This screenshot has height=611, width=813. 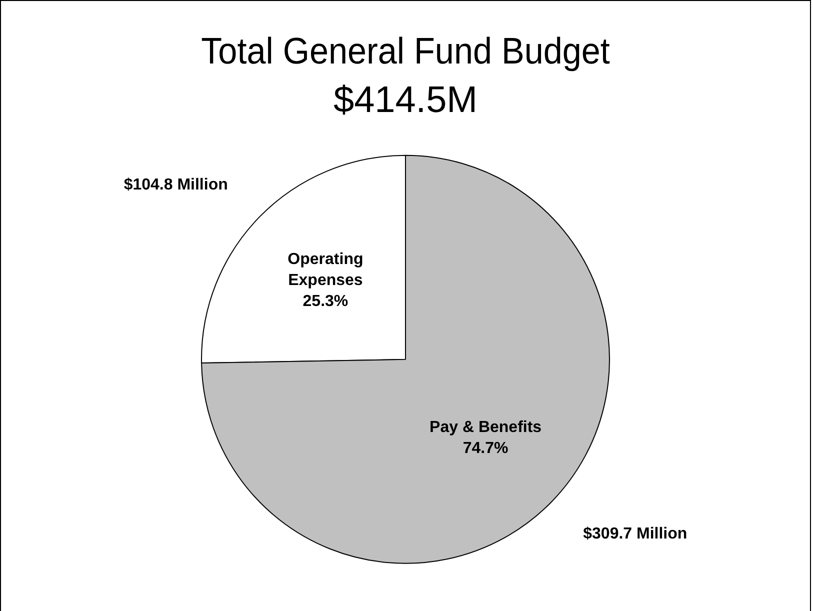 I want to click on text: 25.3%, so click(x=325, y=301).